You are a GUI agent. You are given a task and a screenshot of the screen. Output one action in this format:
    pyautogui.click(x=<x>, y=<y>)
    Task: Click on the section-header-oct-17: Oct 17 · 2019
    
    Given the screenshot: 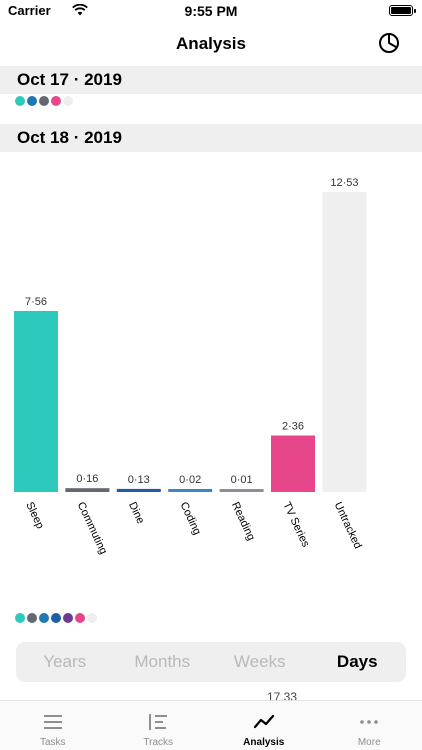 What is the action you would take?
    pyautogui.click(x=211, y=80)
    